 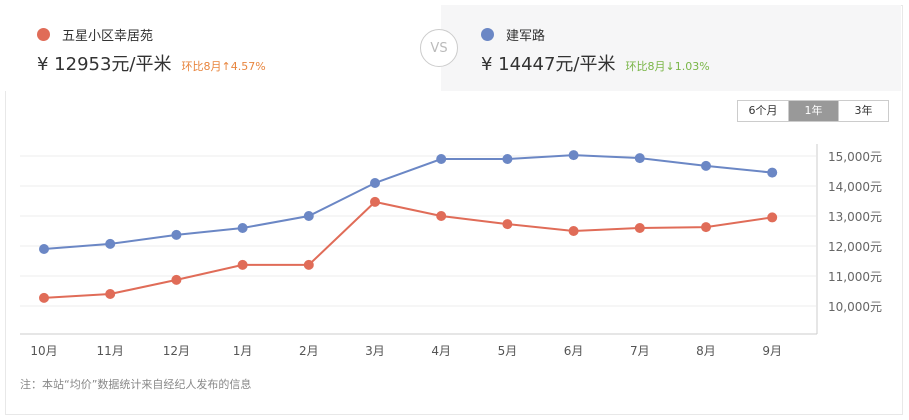 What do you see at coordinates (176, 351) in the screenshot?
I see `x-tick-label: 12月` at bounding box center [176, 351].